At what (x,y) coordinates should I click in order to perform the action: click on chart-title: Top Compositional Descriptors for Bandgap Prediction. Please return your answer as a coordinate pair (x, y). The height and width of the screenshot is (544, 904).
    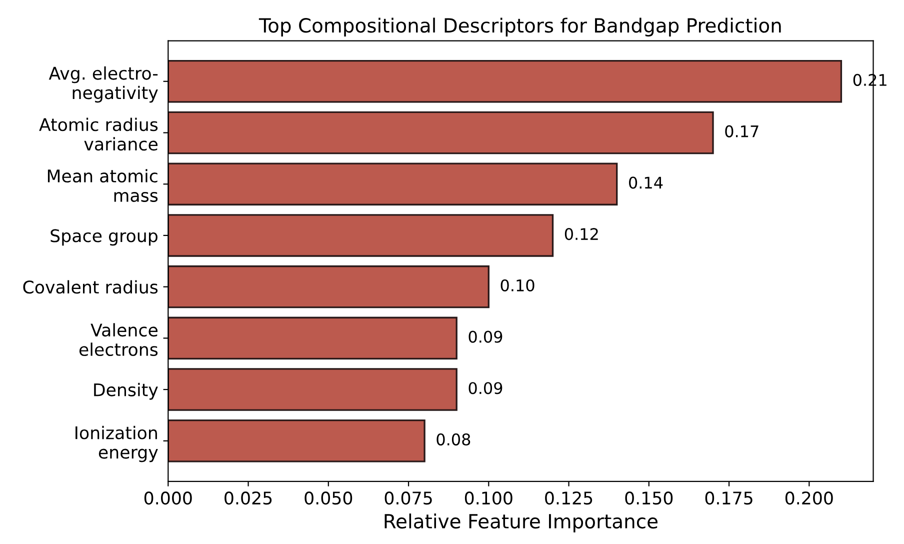
    Looking at the image, I should click on (519, 27).